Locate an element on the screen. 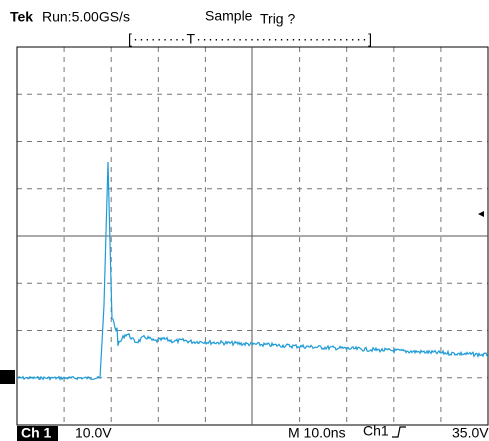  channel-badge is located at coordinates (37, 433).